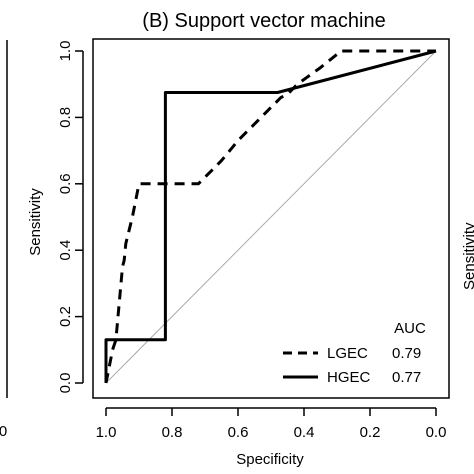 The height and width of the screenshot is (474, 474). I want to click on x-tick-label: 0.6, so click(238, 432).